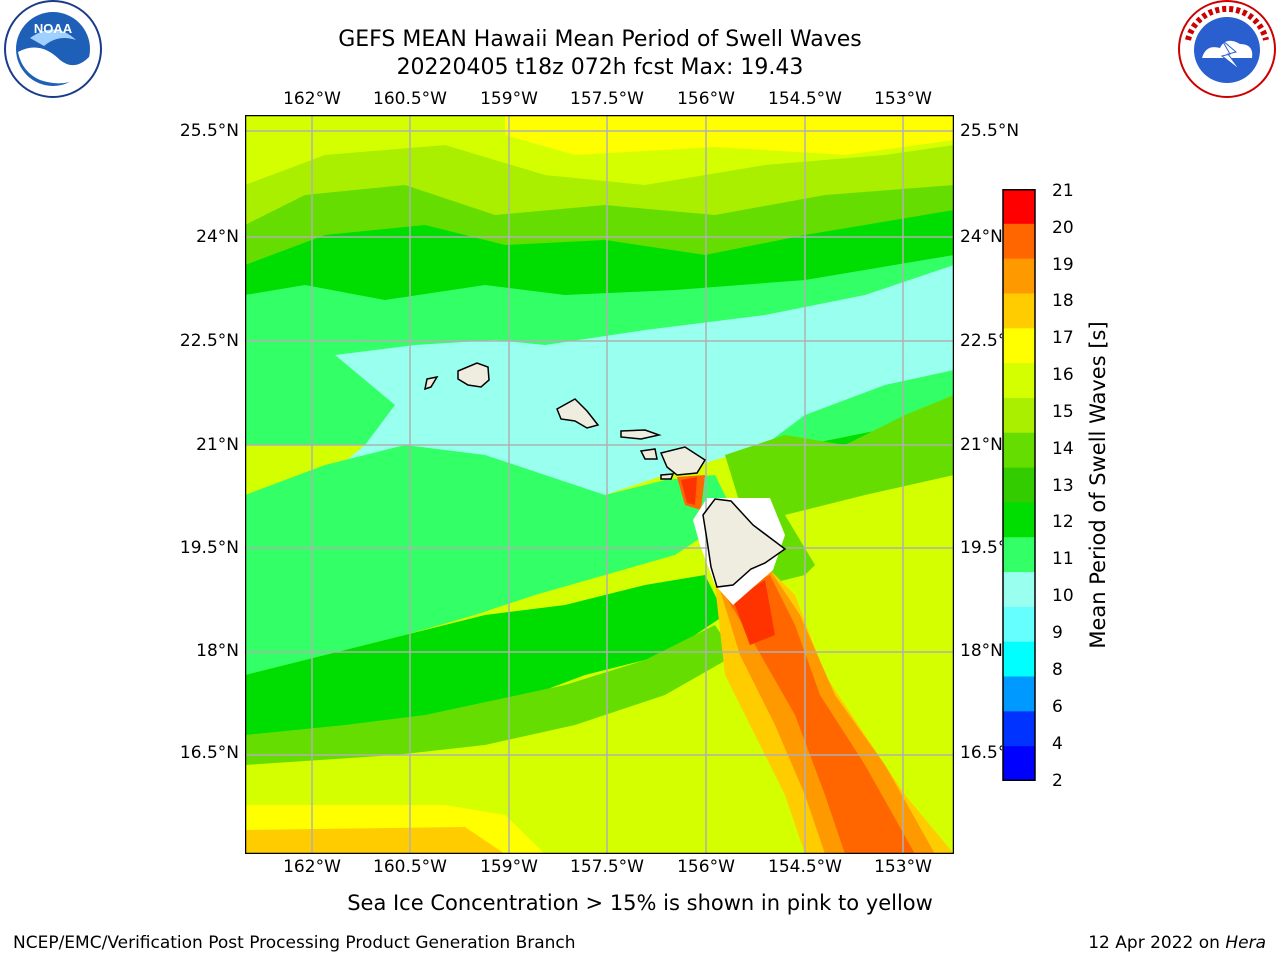 The height and width of the screenshot is (960, 1280). What do you see at coordinates (648, 454) in the screenshot?
I see `island-lanai` at bounding box center [648, 454].